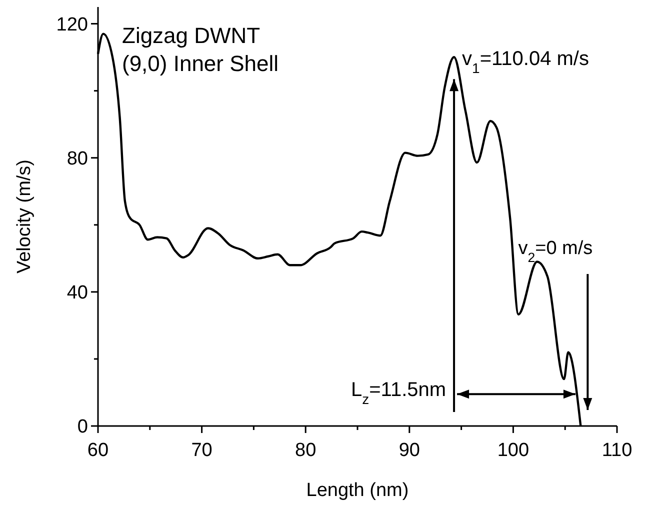 Image resolution: width=654 pixels, height=508 pixels. What do you see at coordinates (513, 450) in the screenshot?
I see `x-tick-label: 100` at bounding box center [513, 450].